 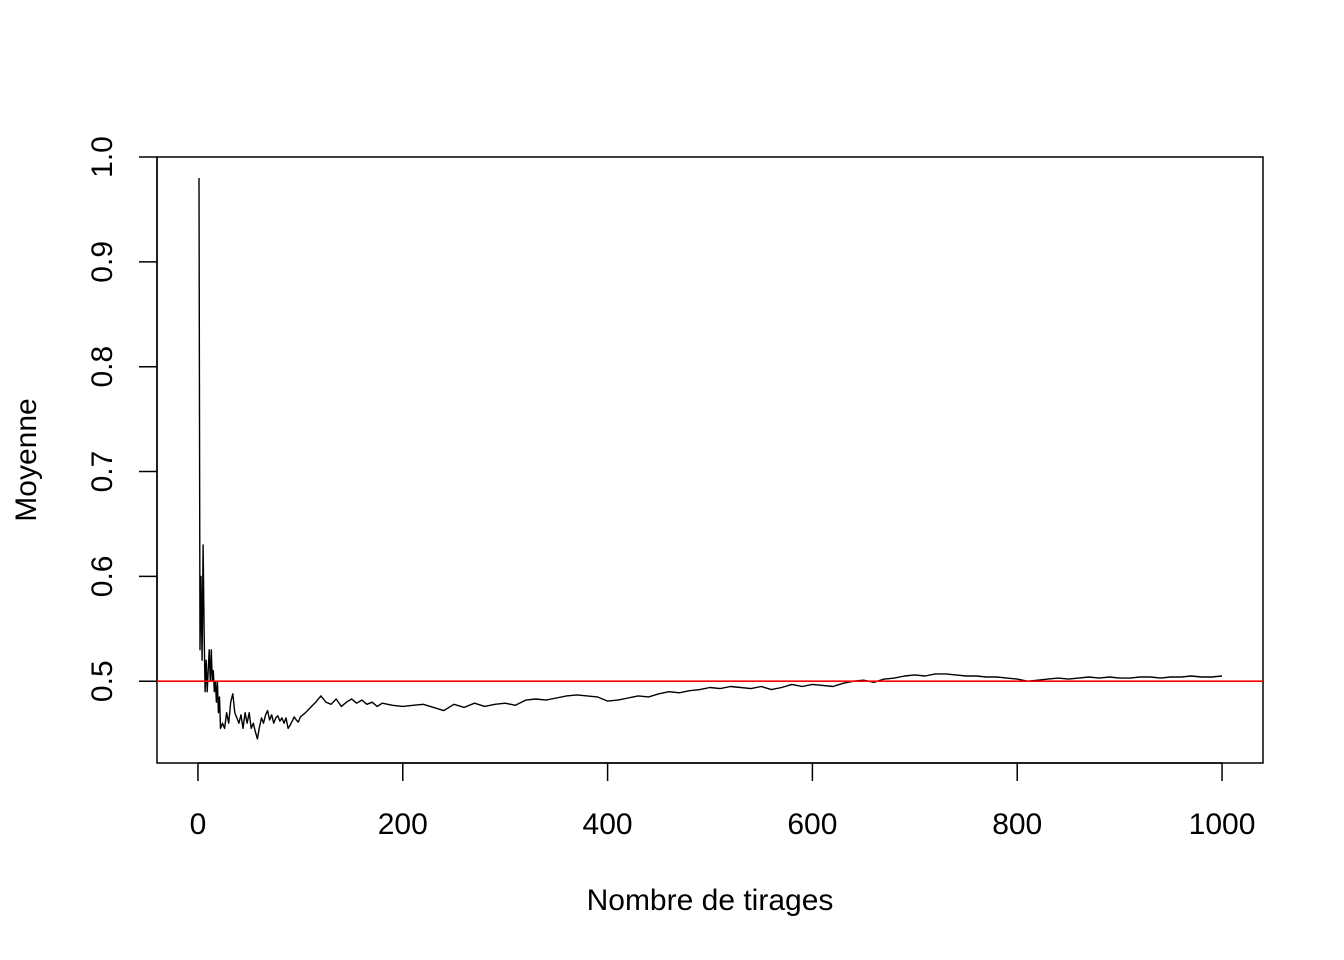 What do you see at coordinates (710, 900) in the screenshot?
I see `x-axis-label: Nombre de tirages` at bounding box center [710, 900].